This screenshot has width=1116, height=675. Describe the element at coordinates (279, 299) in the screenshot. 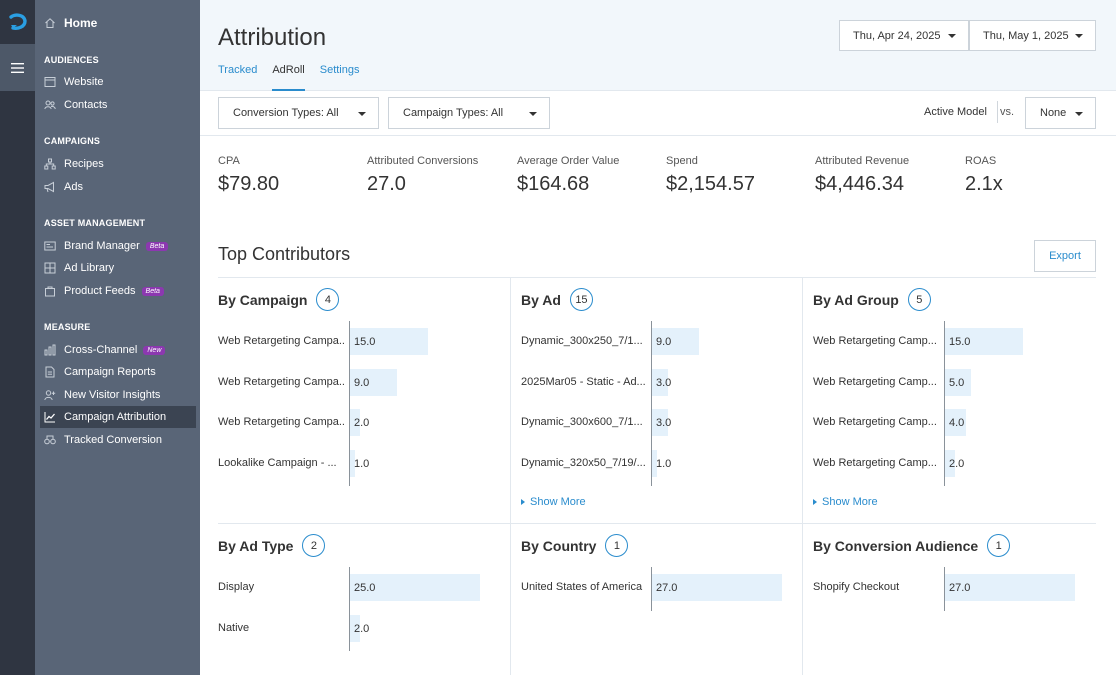

I see `panel-title: By Campaign 4` at that location.